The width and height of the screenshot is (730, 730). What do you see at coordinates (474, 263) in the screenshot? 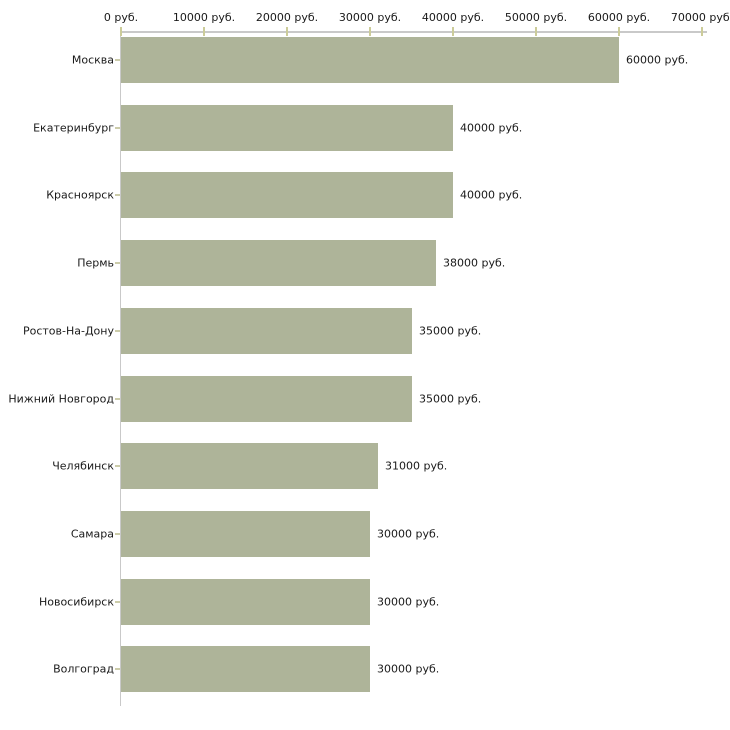
I see `bar-value-label: 38000 руб.` at bounding box center [474, 263].